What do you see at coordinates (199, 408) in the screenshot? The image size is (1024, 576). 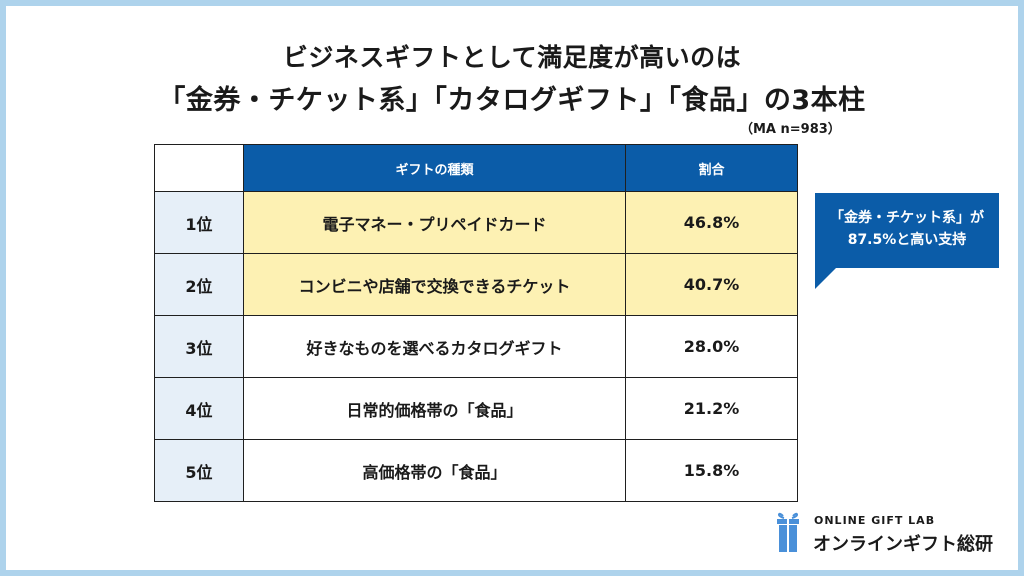 I see `rank-cell: 4位` at bounding box center [199, 408].